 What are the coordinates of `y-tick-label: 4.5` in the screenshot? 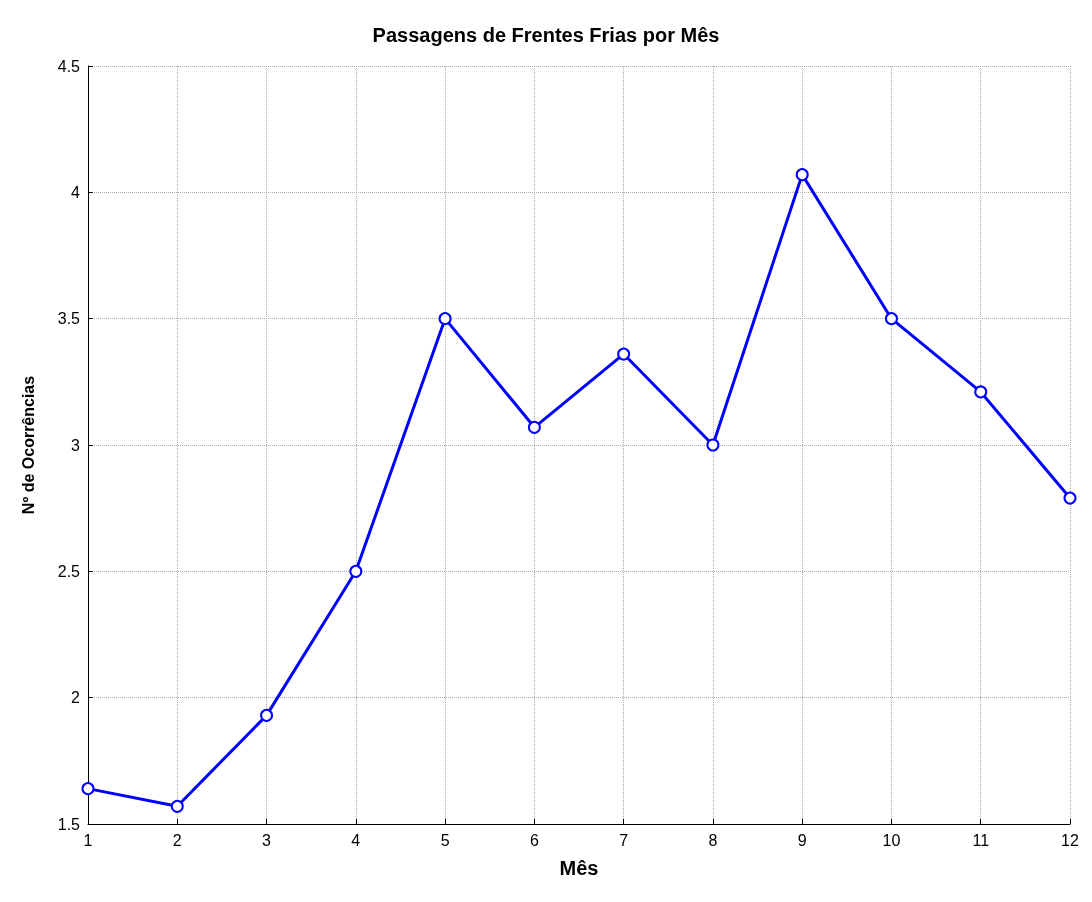 It's located at (69, 66).